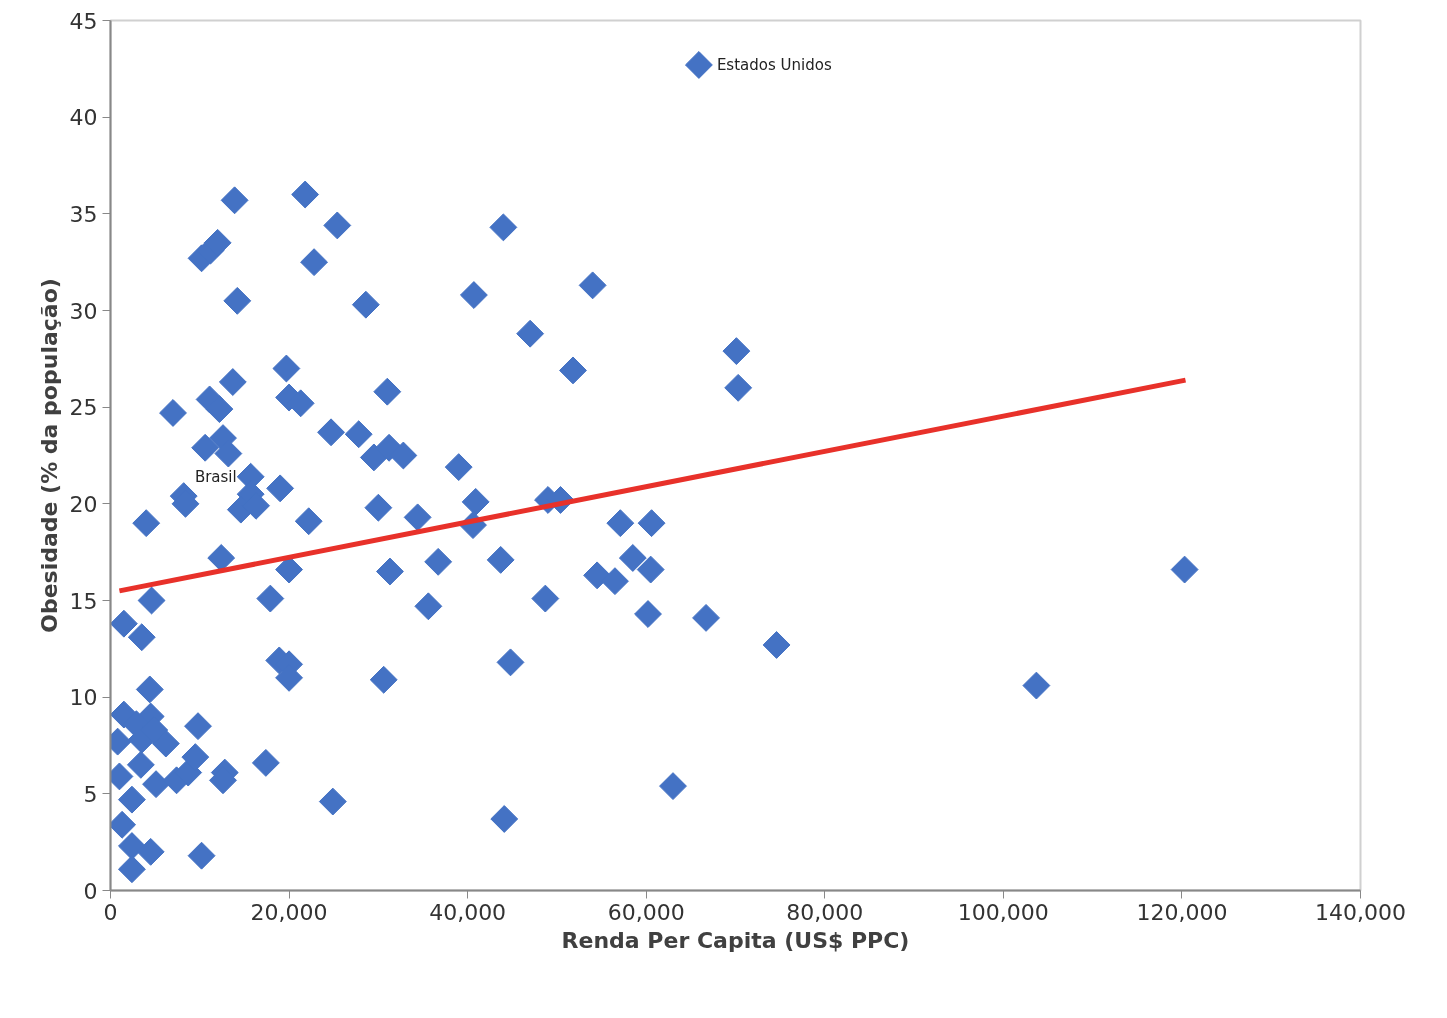 This screenshot has width=1447, height=1018. Describe the element at coordinates (90, 794) in the screenshot. I see `y-tick-label: 5` at that location.